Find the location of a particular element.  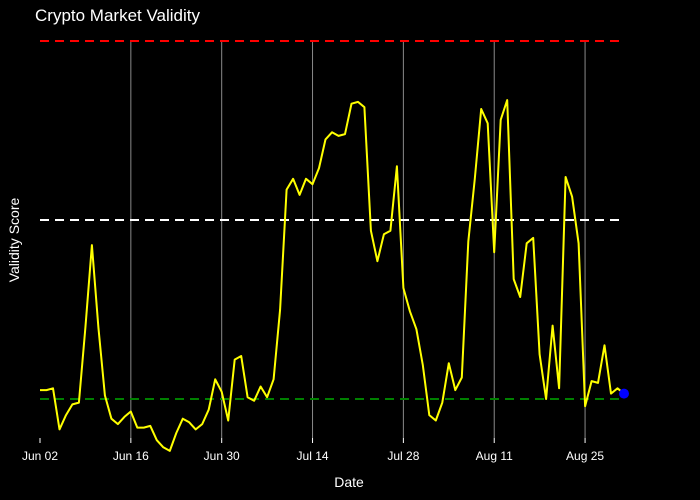

x-tick-label: Aug 11 is located at coordinates (494, 456).